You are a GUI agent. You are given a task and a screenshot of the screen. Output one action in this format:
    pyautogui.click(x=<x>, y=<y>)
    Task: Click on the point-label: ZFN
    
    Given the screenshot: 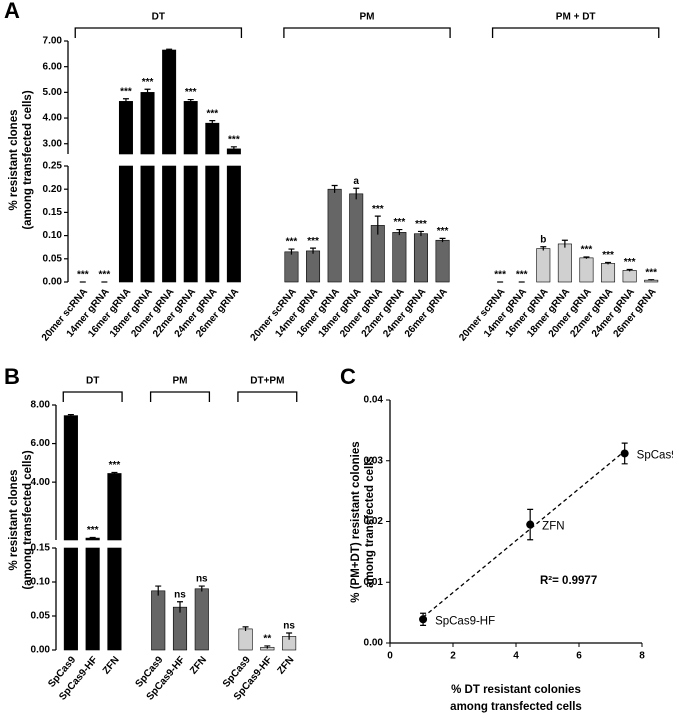 What is the action you would take?
    pyautogui.click(x=553, y=527)
    